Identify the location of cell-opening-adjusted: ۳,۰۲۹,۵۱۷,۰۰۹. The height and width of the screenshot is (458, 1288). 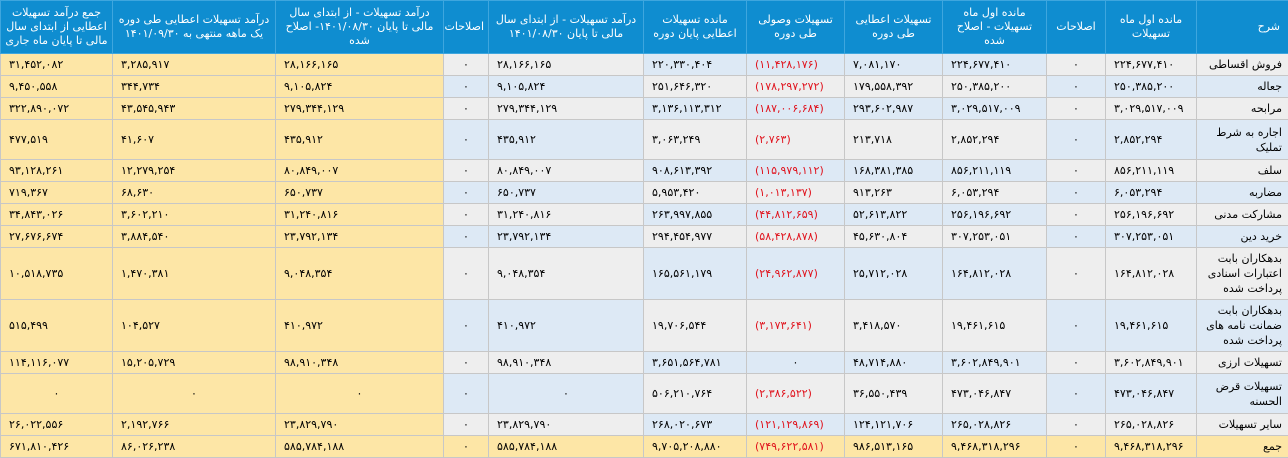
(995, 109).